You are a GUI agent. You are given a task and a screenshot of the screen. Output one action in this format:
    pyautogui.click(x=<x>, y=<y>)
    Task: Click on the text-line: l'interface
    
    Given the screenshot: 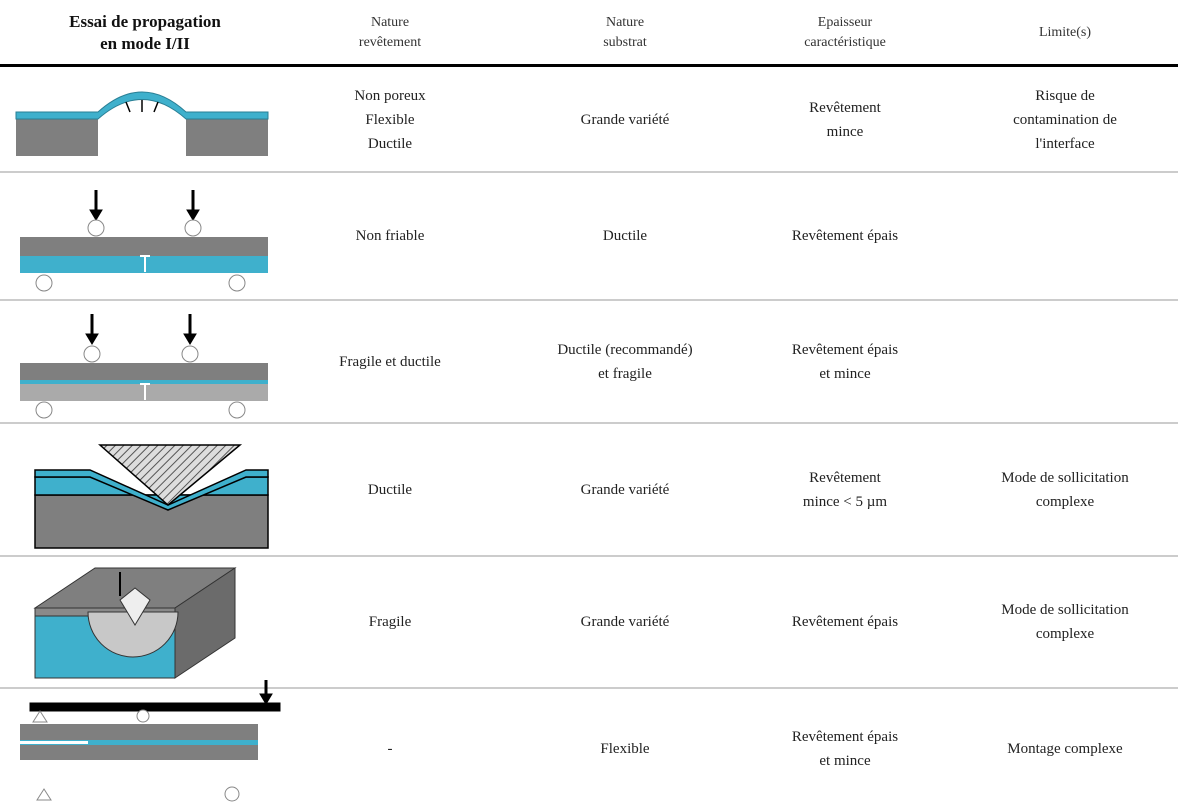 What is the action you would take?
    pyautogui.click(x=1065, y=143)
    